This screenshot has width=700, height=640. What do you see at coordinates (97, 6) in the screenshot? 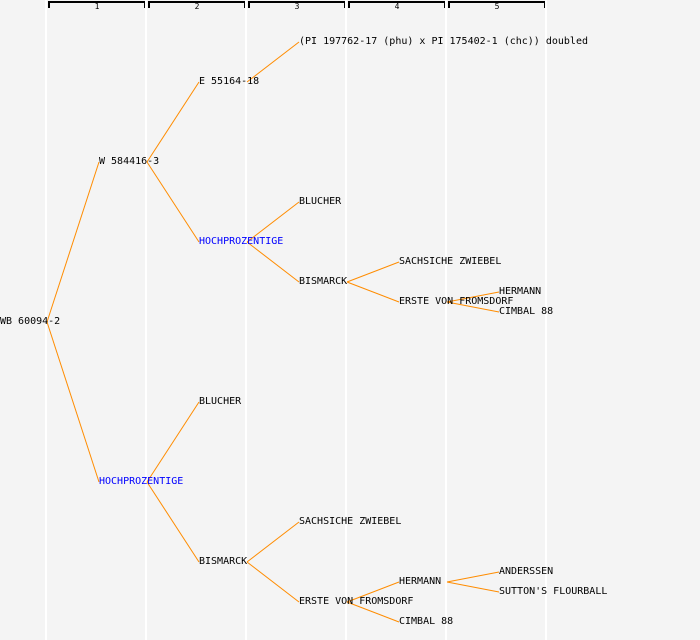
I see `generation-label: 1` at bounding box center [97, 6].